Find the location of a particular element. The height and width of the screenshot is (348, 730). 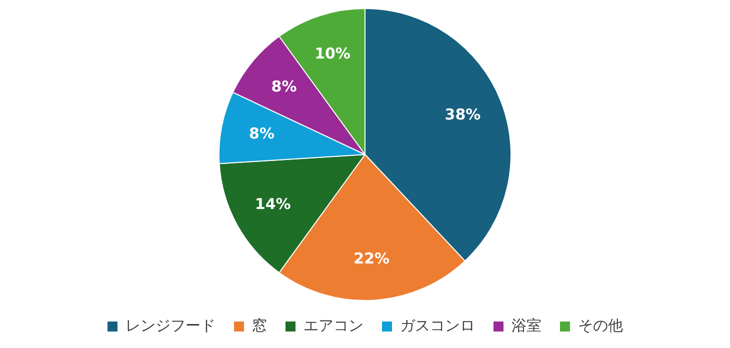

legend-label: ガスコンロ is located at coordinates (437, 325).